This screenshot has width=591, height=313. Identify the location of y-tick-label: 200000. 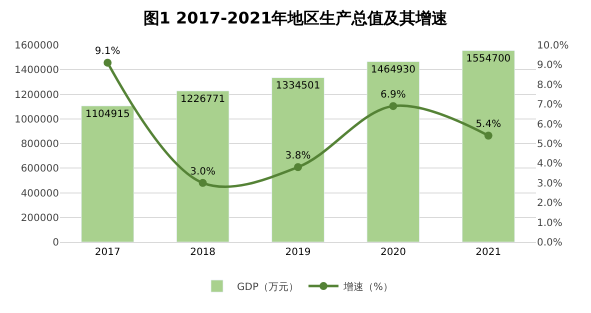
(39, 218).